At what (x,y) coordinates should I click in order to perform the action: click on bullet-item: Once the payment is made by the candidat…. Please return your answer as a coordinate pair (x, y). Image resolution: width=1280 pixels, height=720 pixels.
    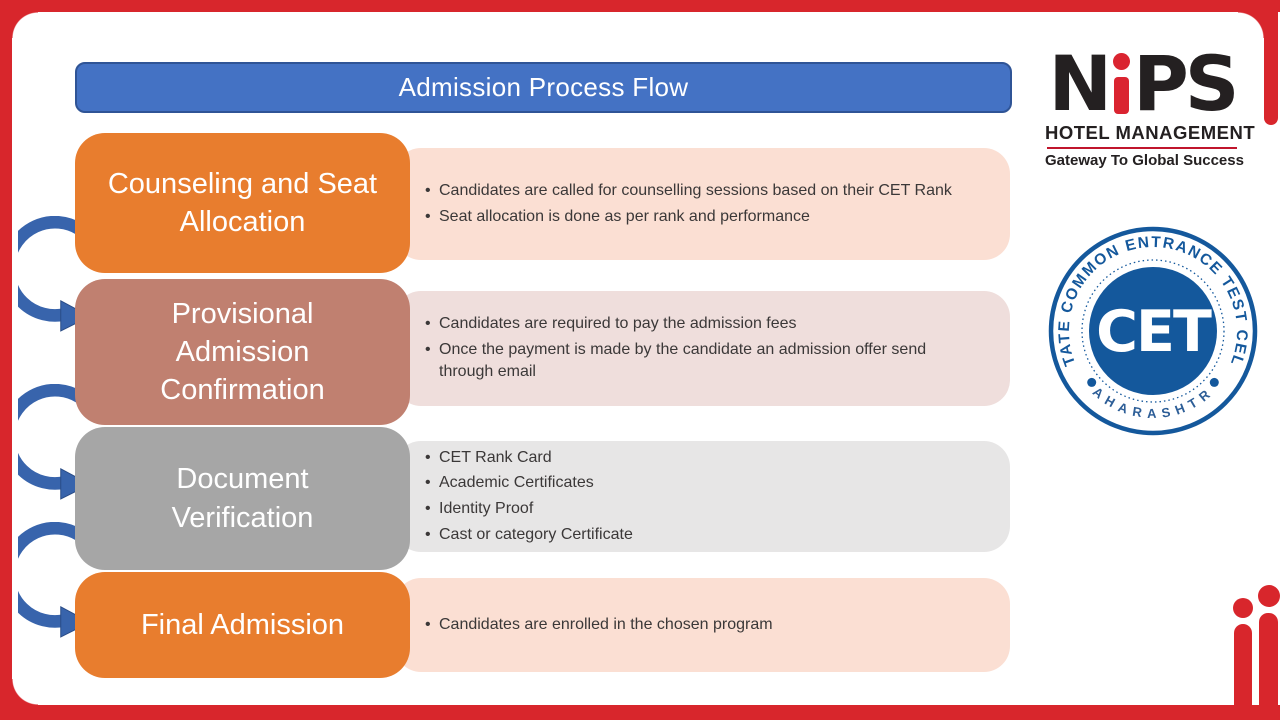
    Looking at the image, I should click on (693, 361).